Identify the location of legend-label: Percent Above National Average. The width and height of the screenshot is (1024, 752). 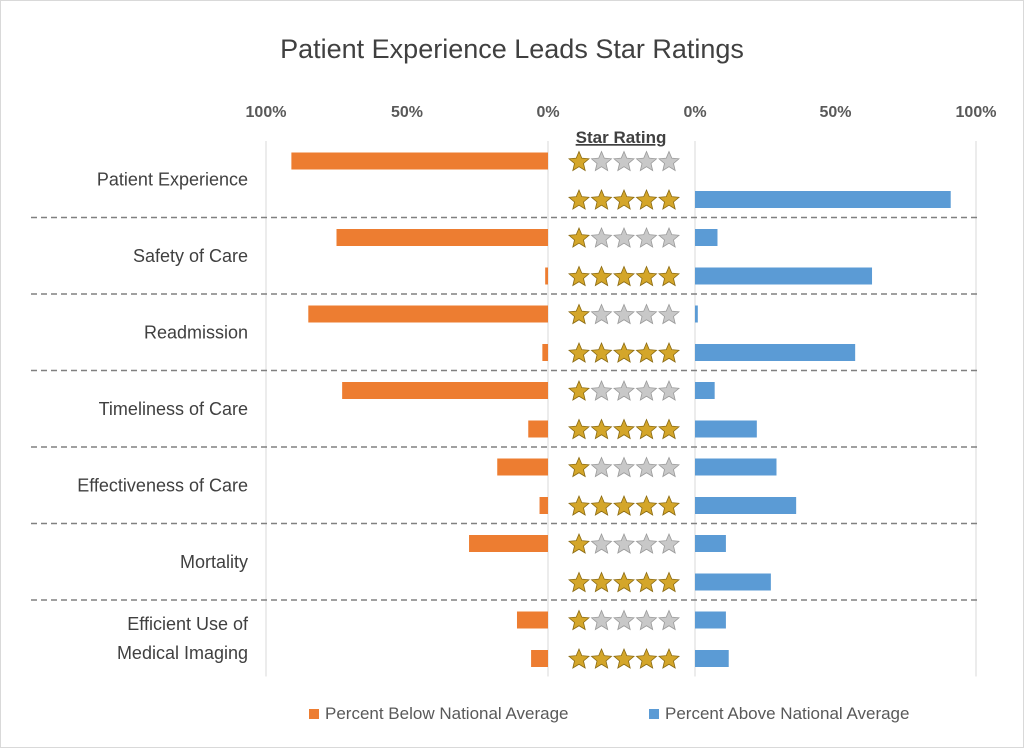
(787, 713).